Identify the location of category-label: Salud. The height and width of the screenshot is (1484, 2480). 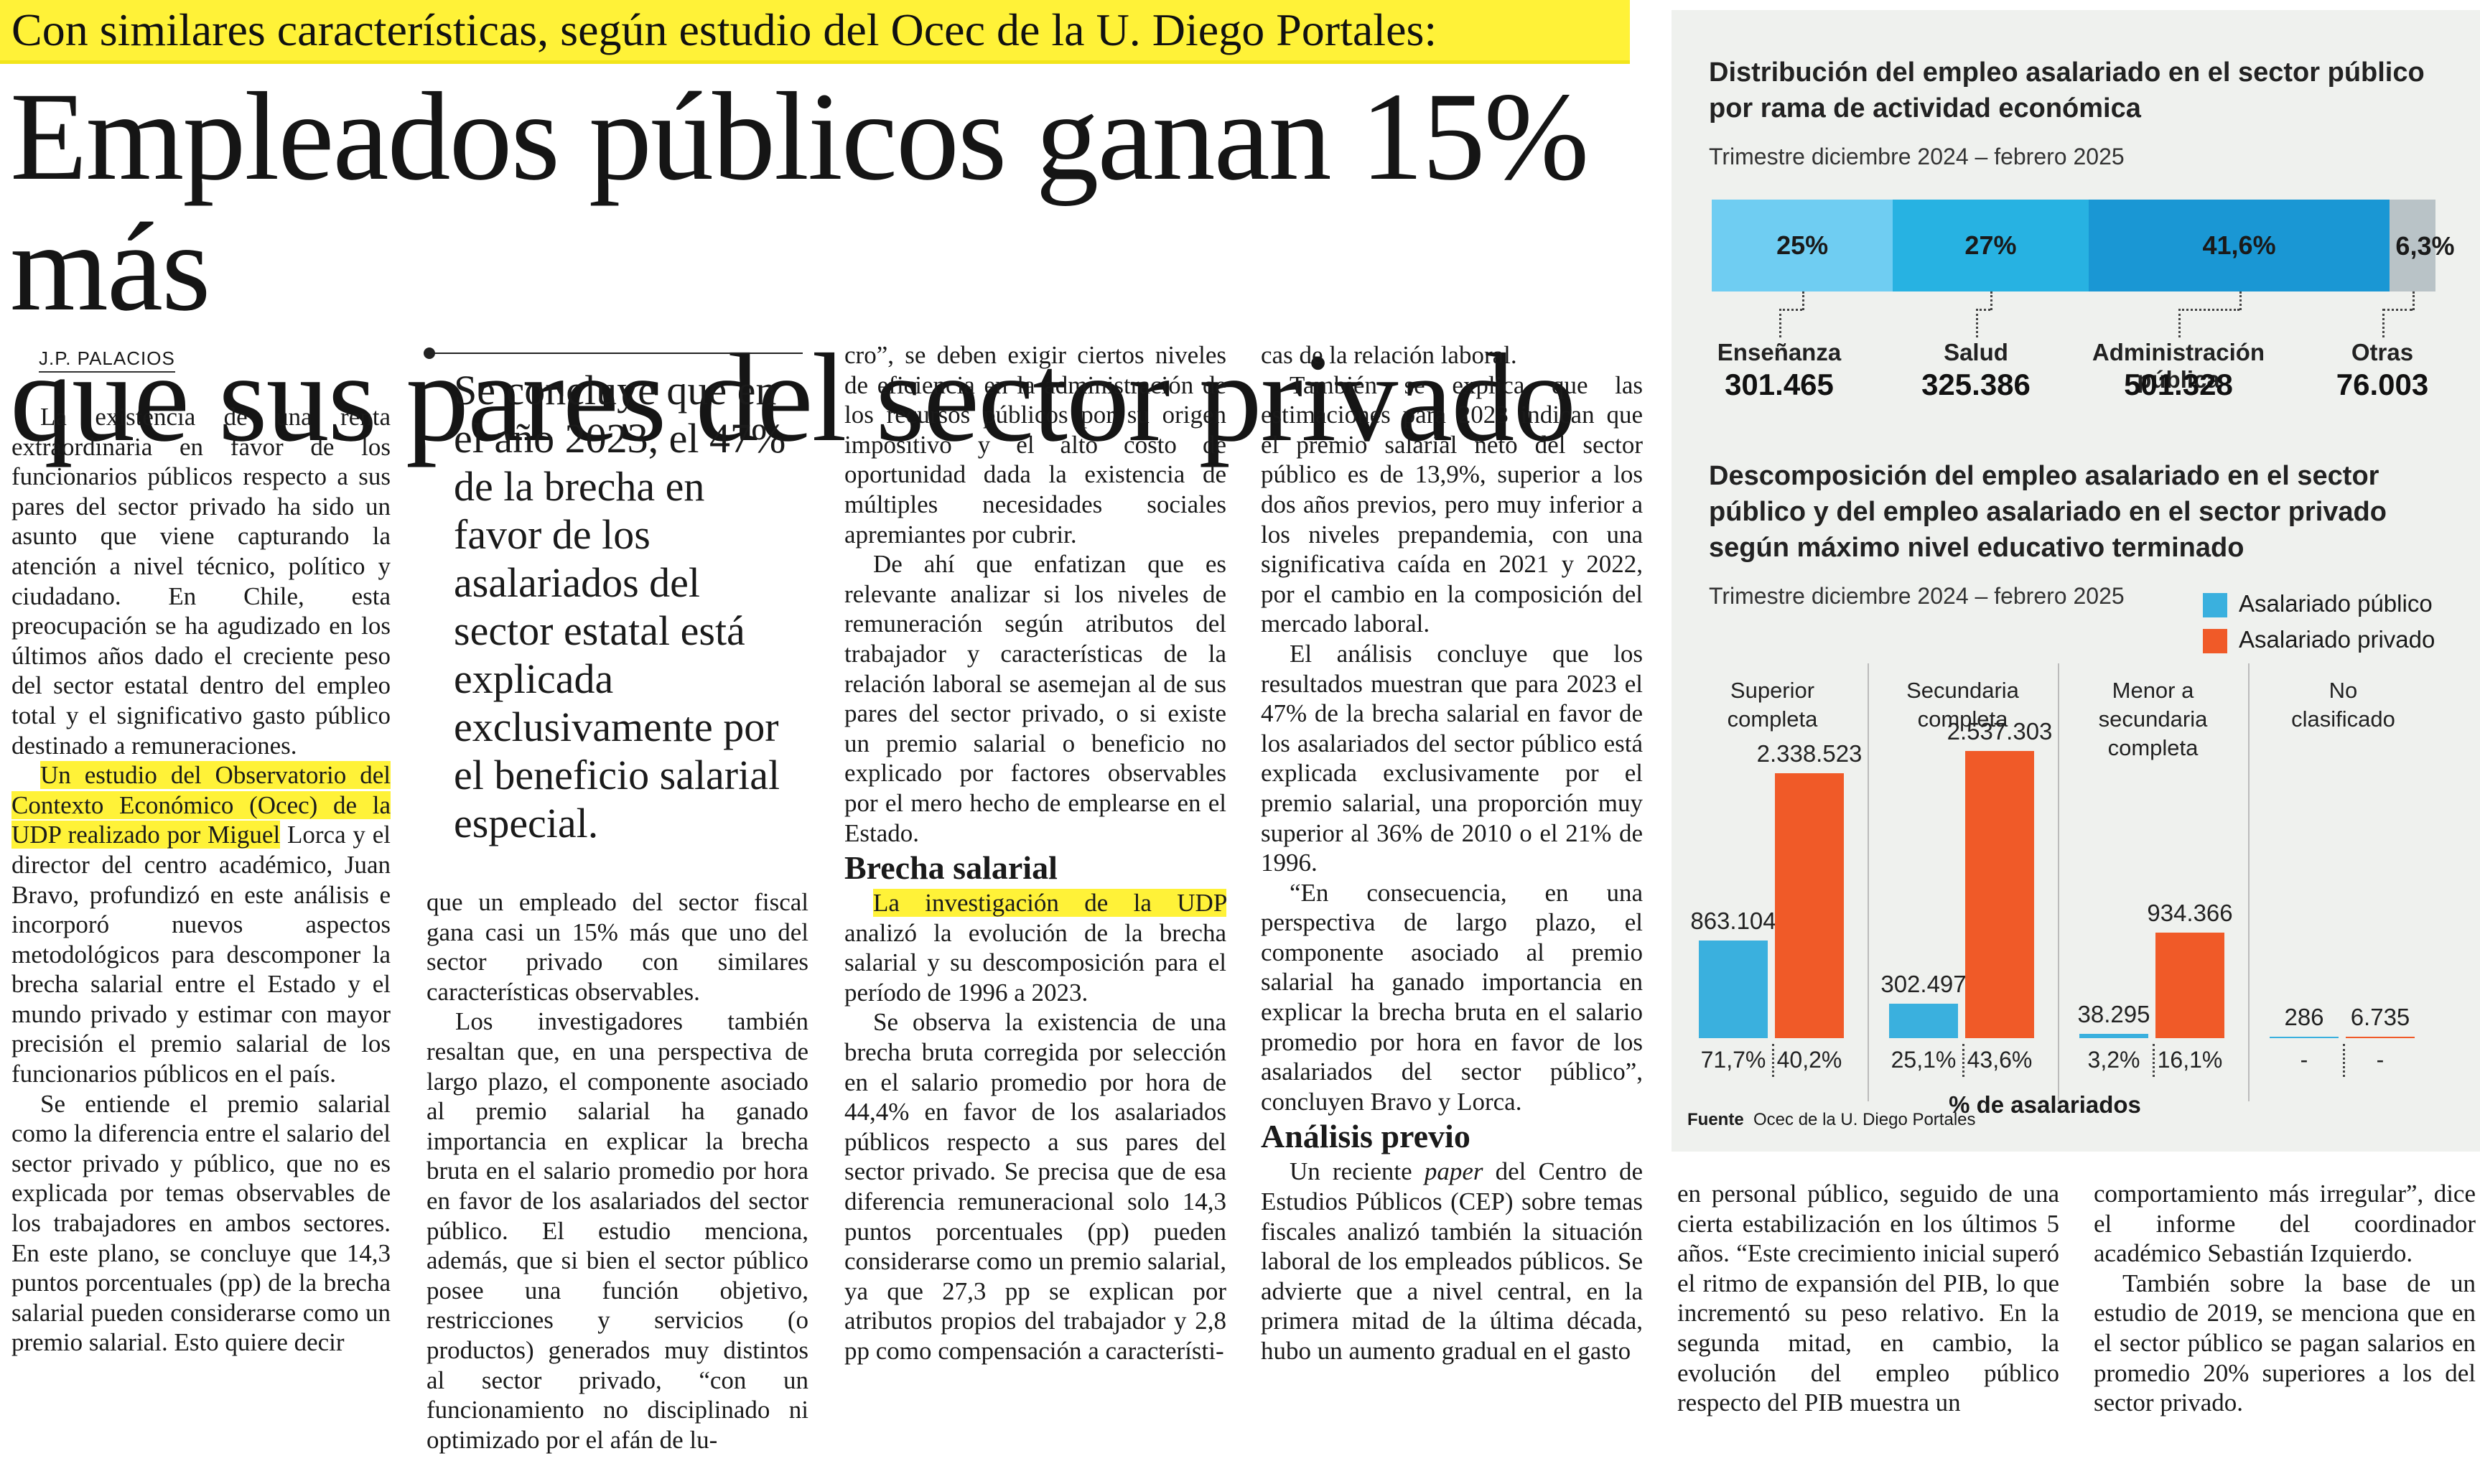
(1976, 352).